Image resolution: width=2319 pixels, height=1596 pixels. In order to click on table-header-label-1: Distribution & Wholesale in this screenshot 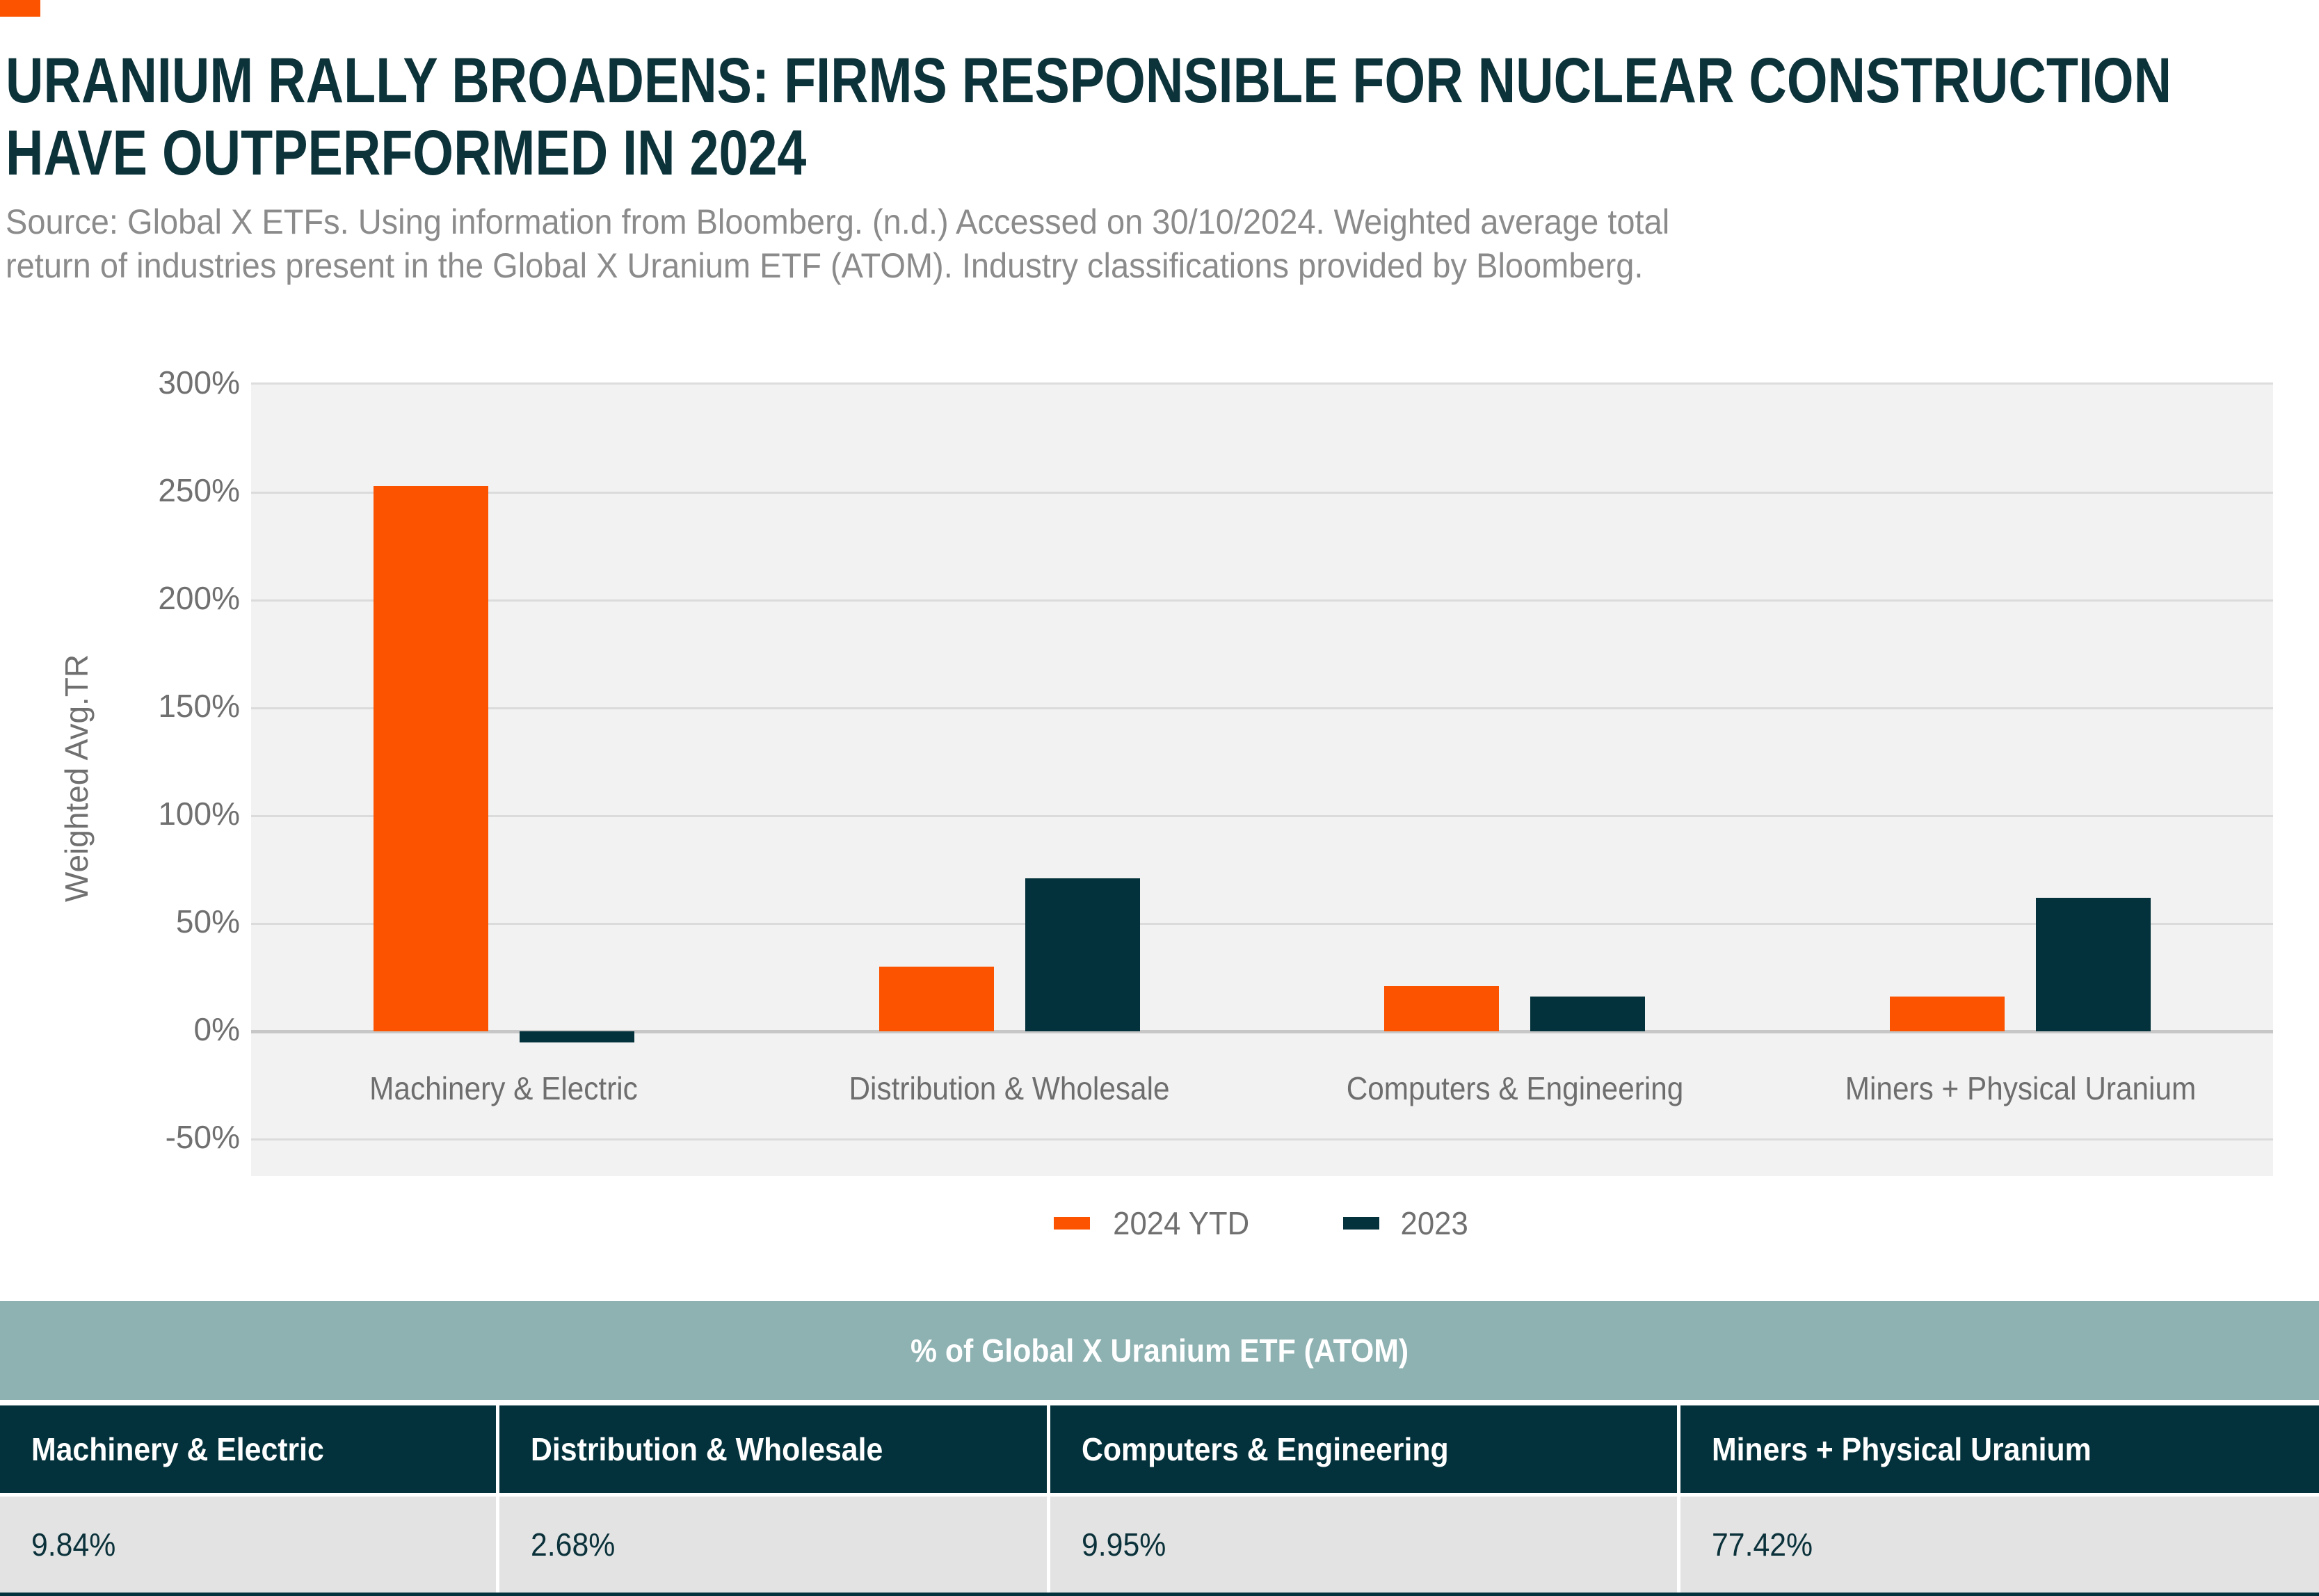, I will do `click(706, 1449)`.